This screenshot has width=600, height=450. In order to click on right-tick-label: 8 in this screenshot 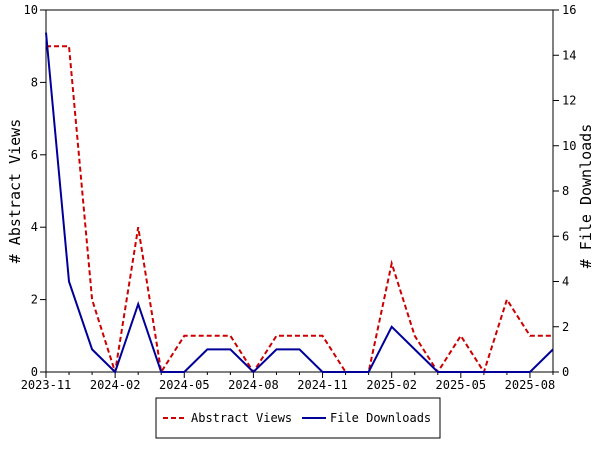, I will do `click(565, 191)`.